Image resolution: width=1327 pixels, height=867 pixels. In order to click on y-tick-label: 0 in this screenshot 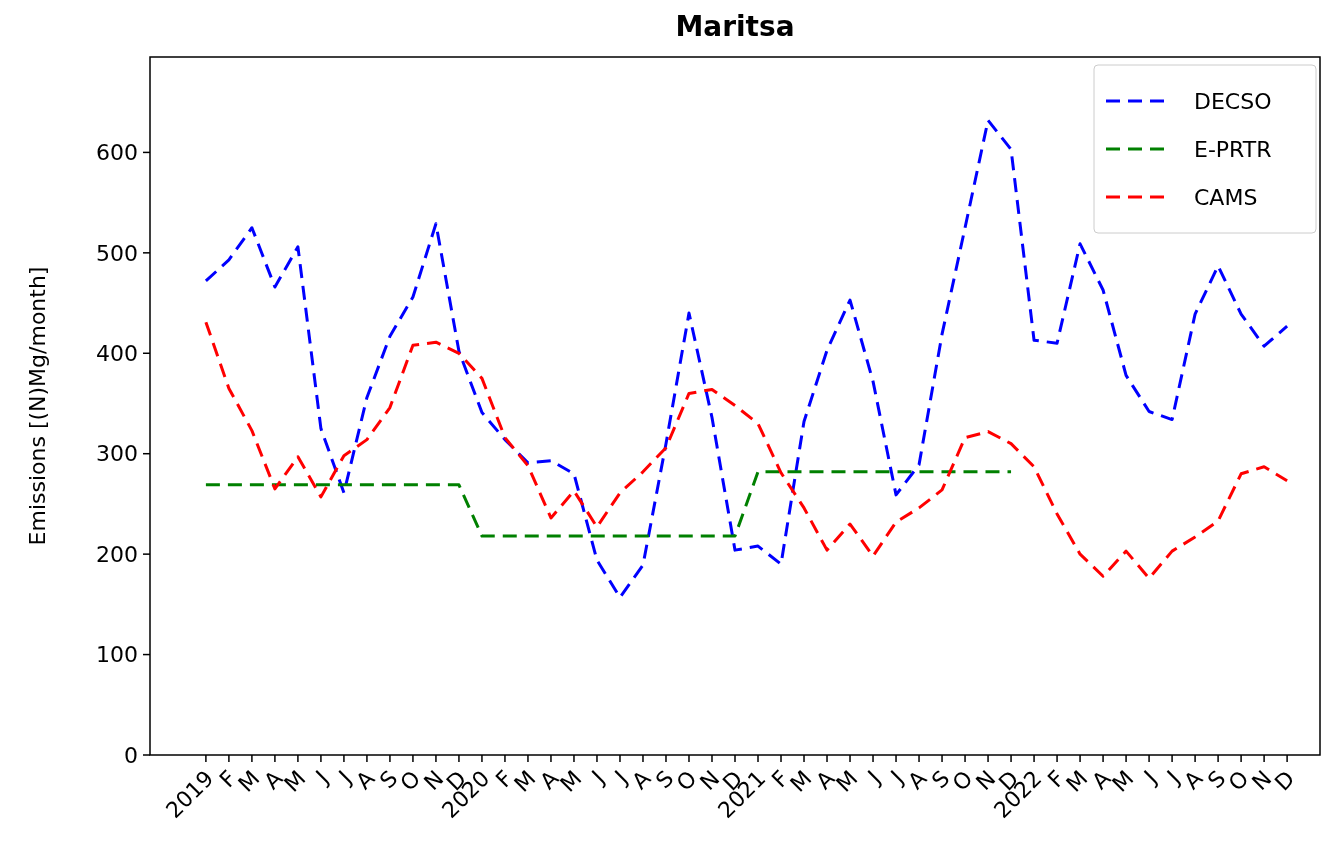, I will do `click(131, 755)`.